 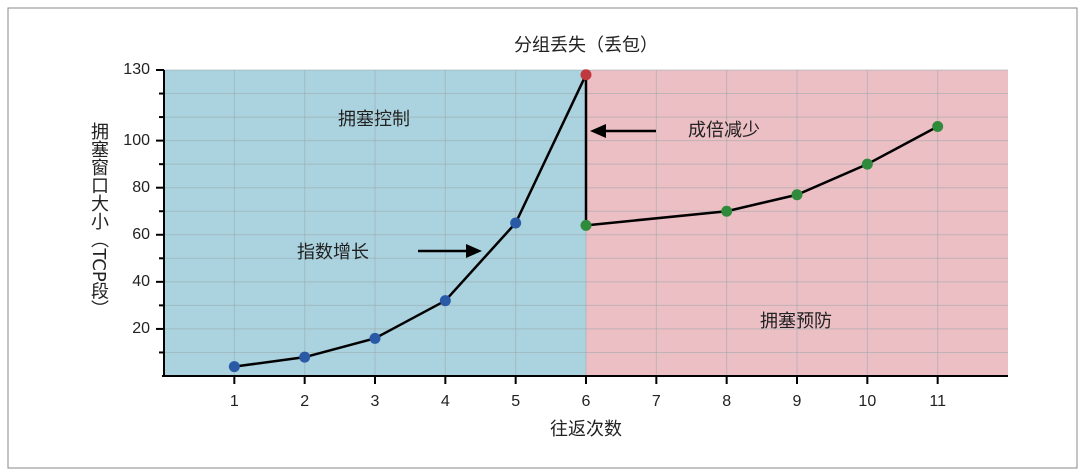 I want to click on y-tick-label: 80, so click(x=141, y=187).